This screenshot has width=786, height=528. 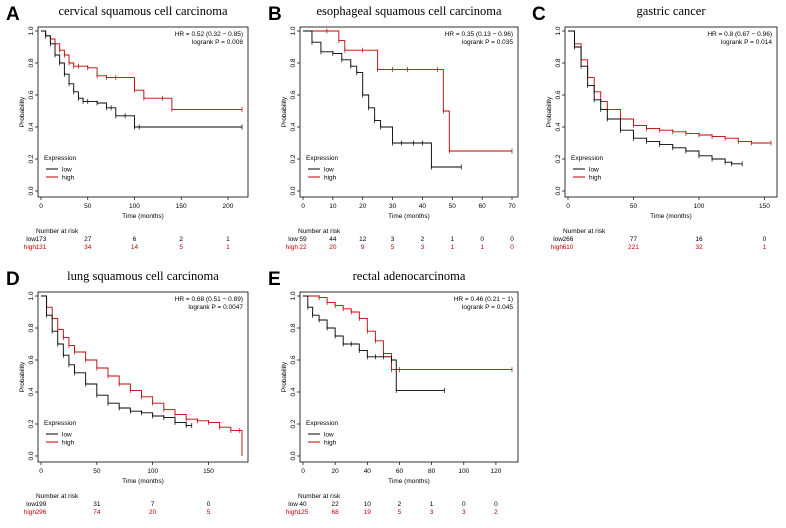 I want to click on risk-value-low: 16, so click(x=699, y=239).